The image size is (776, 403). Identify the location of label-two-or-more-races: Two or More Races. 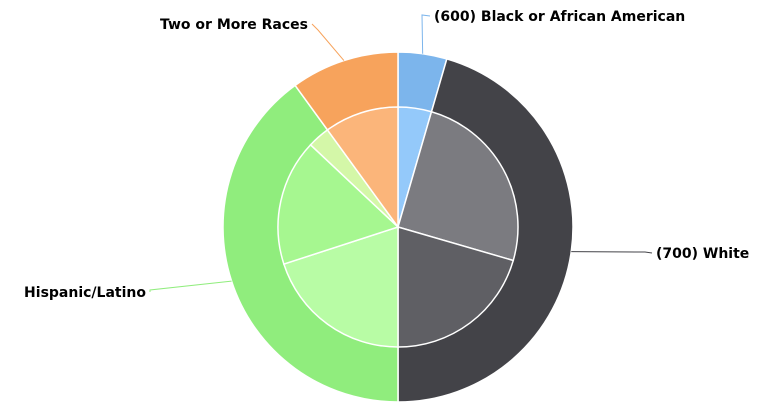
(234, 25).